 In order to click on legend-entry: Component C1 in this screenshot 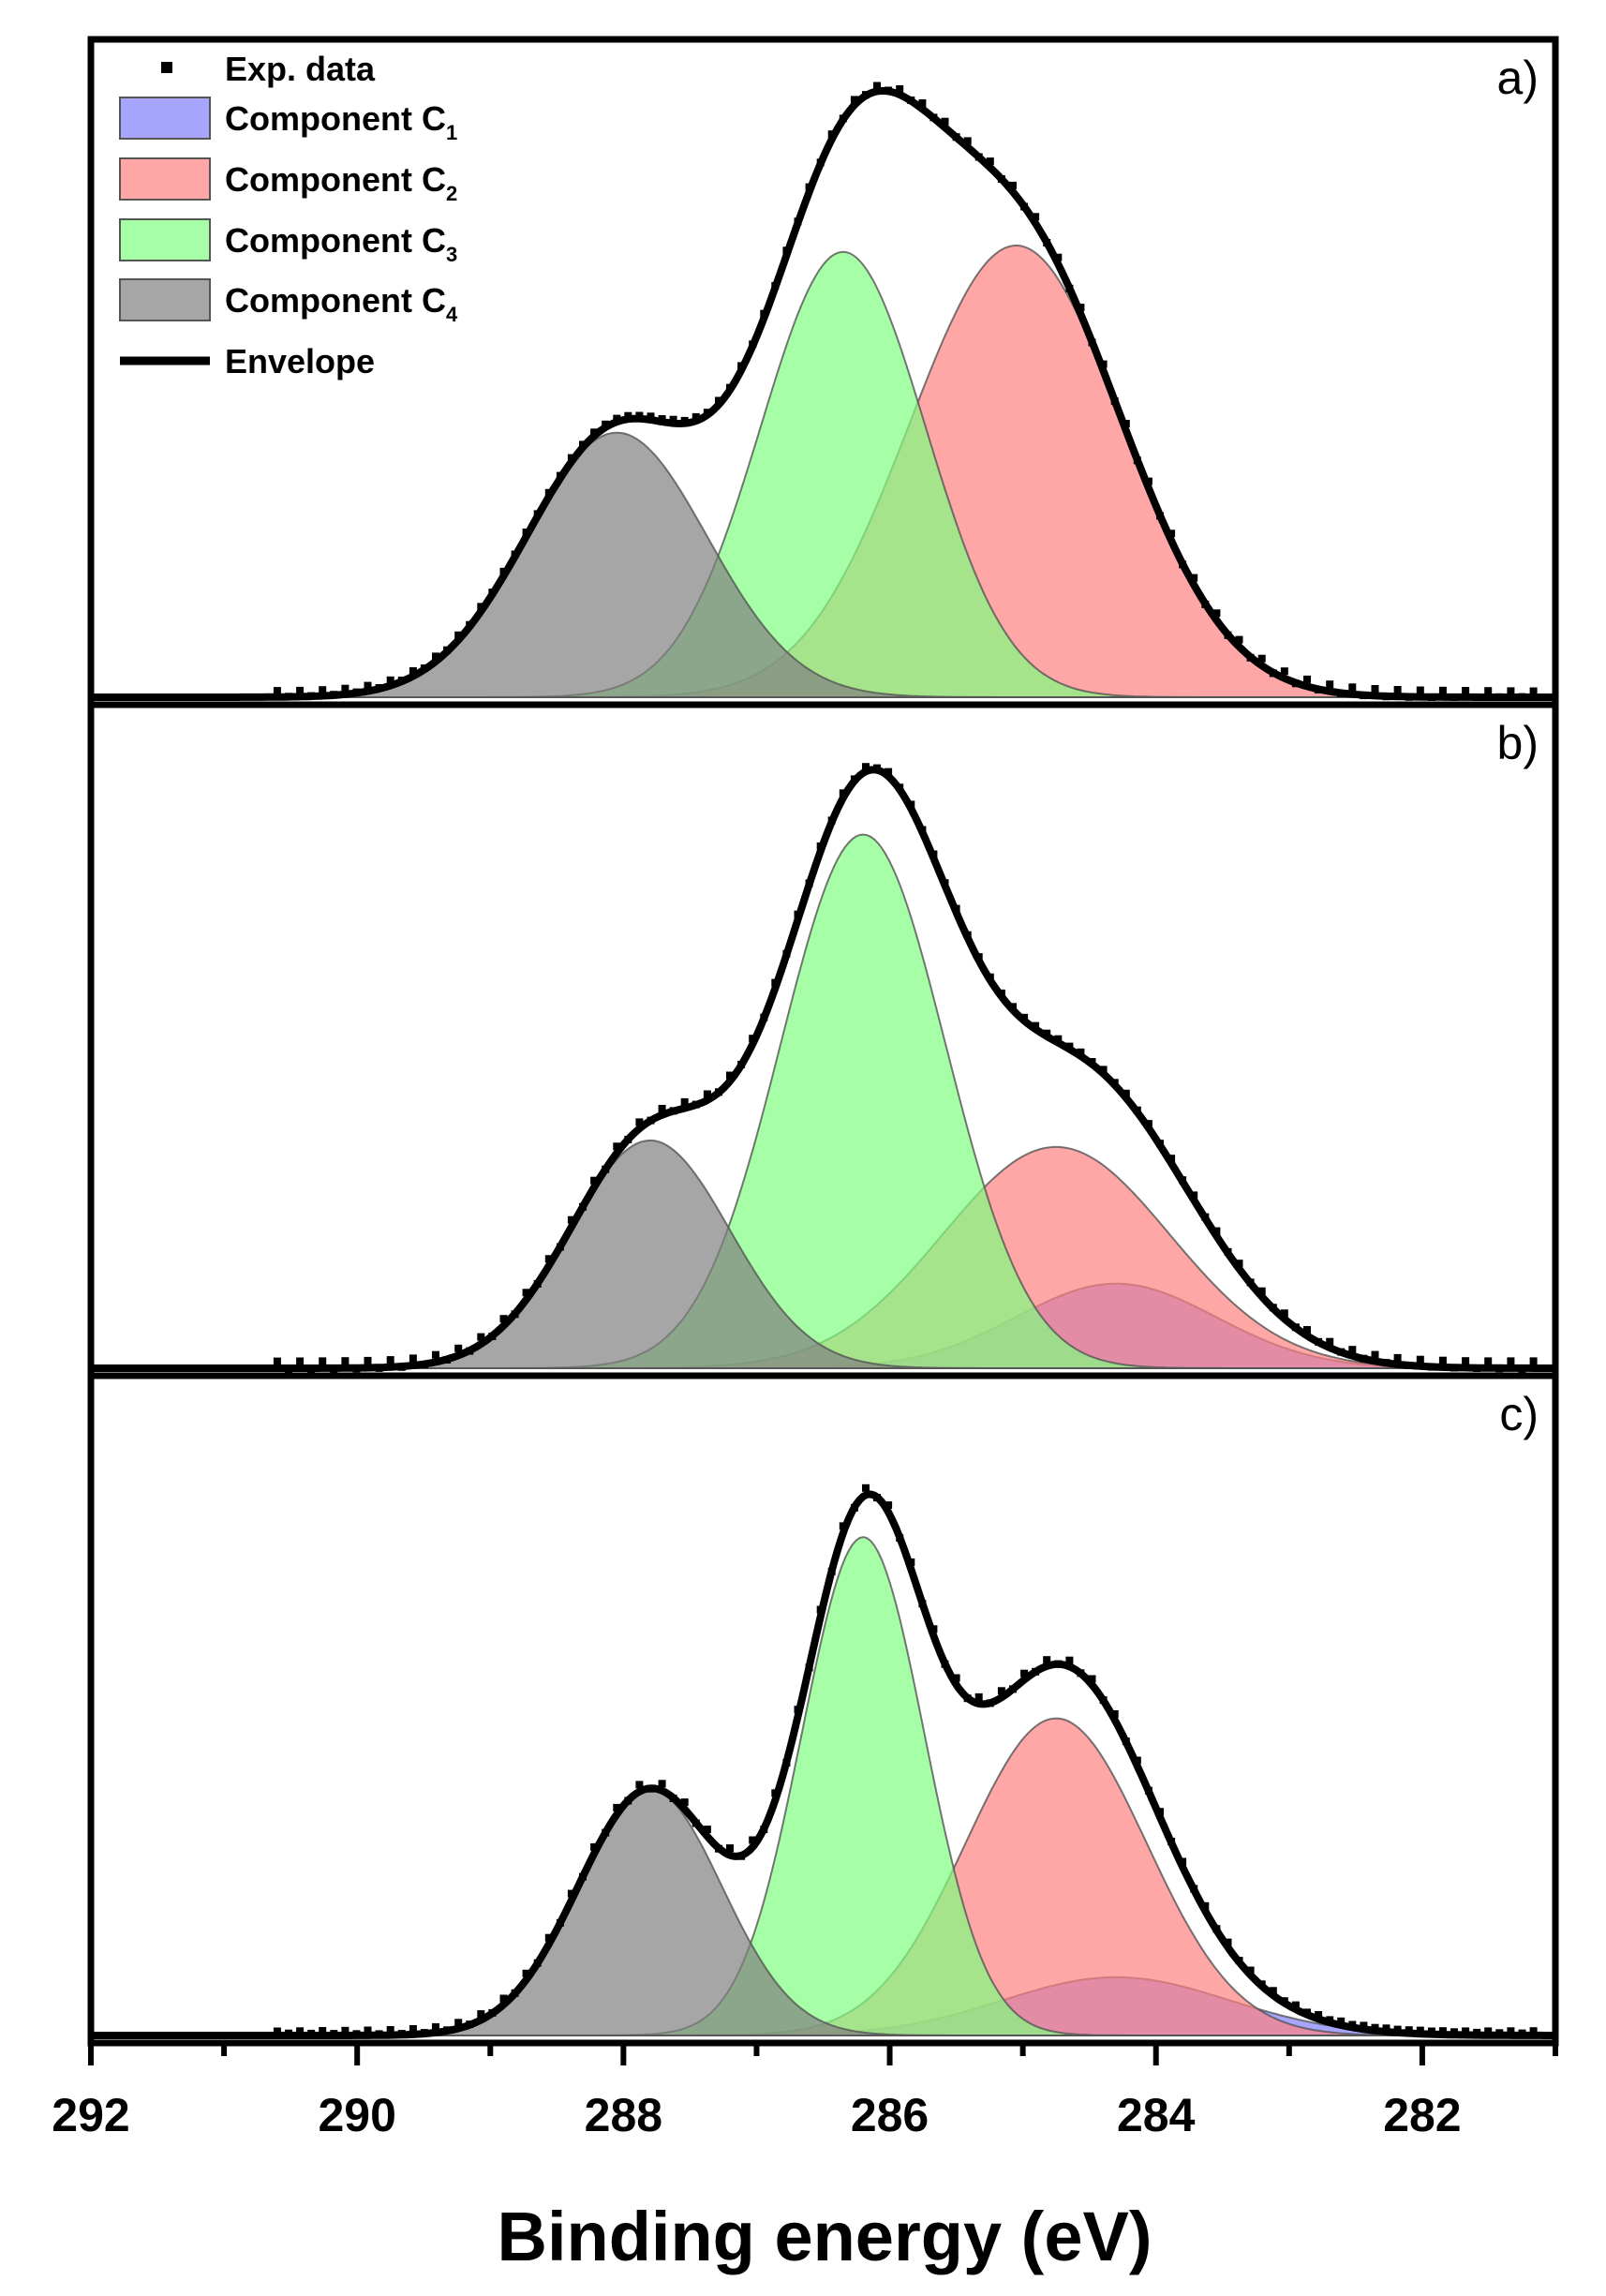, I will do `click(288, 121)`.